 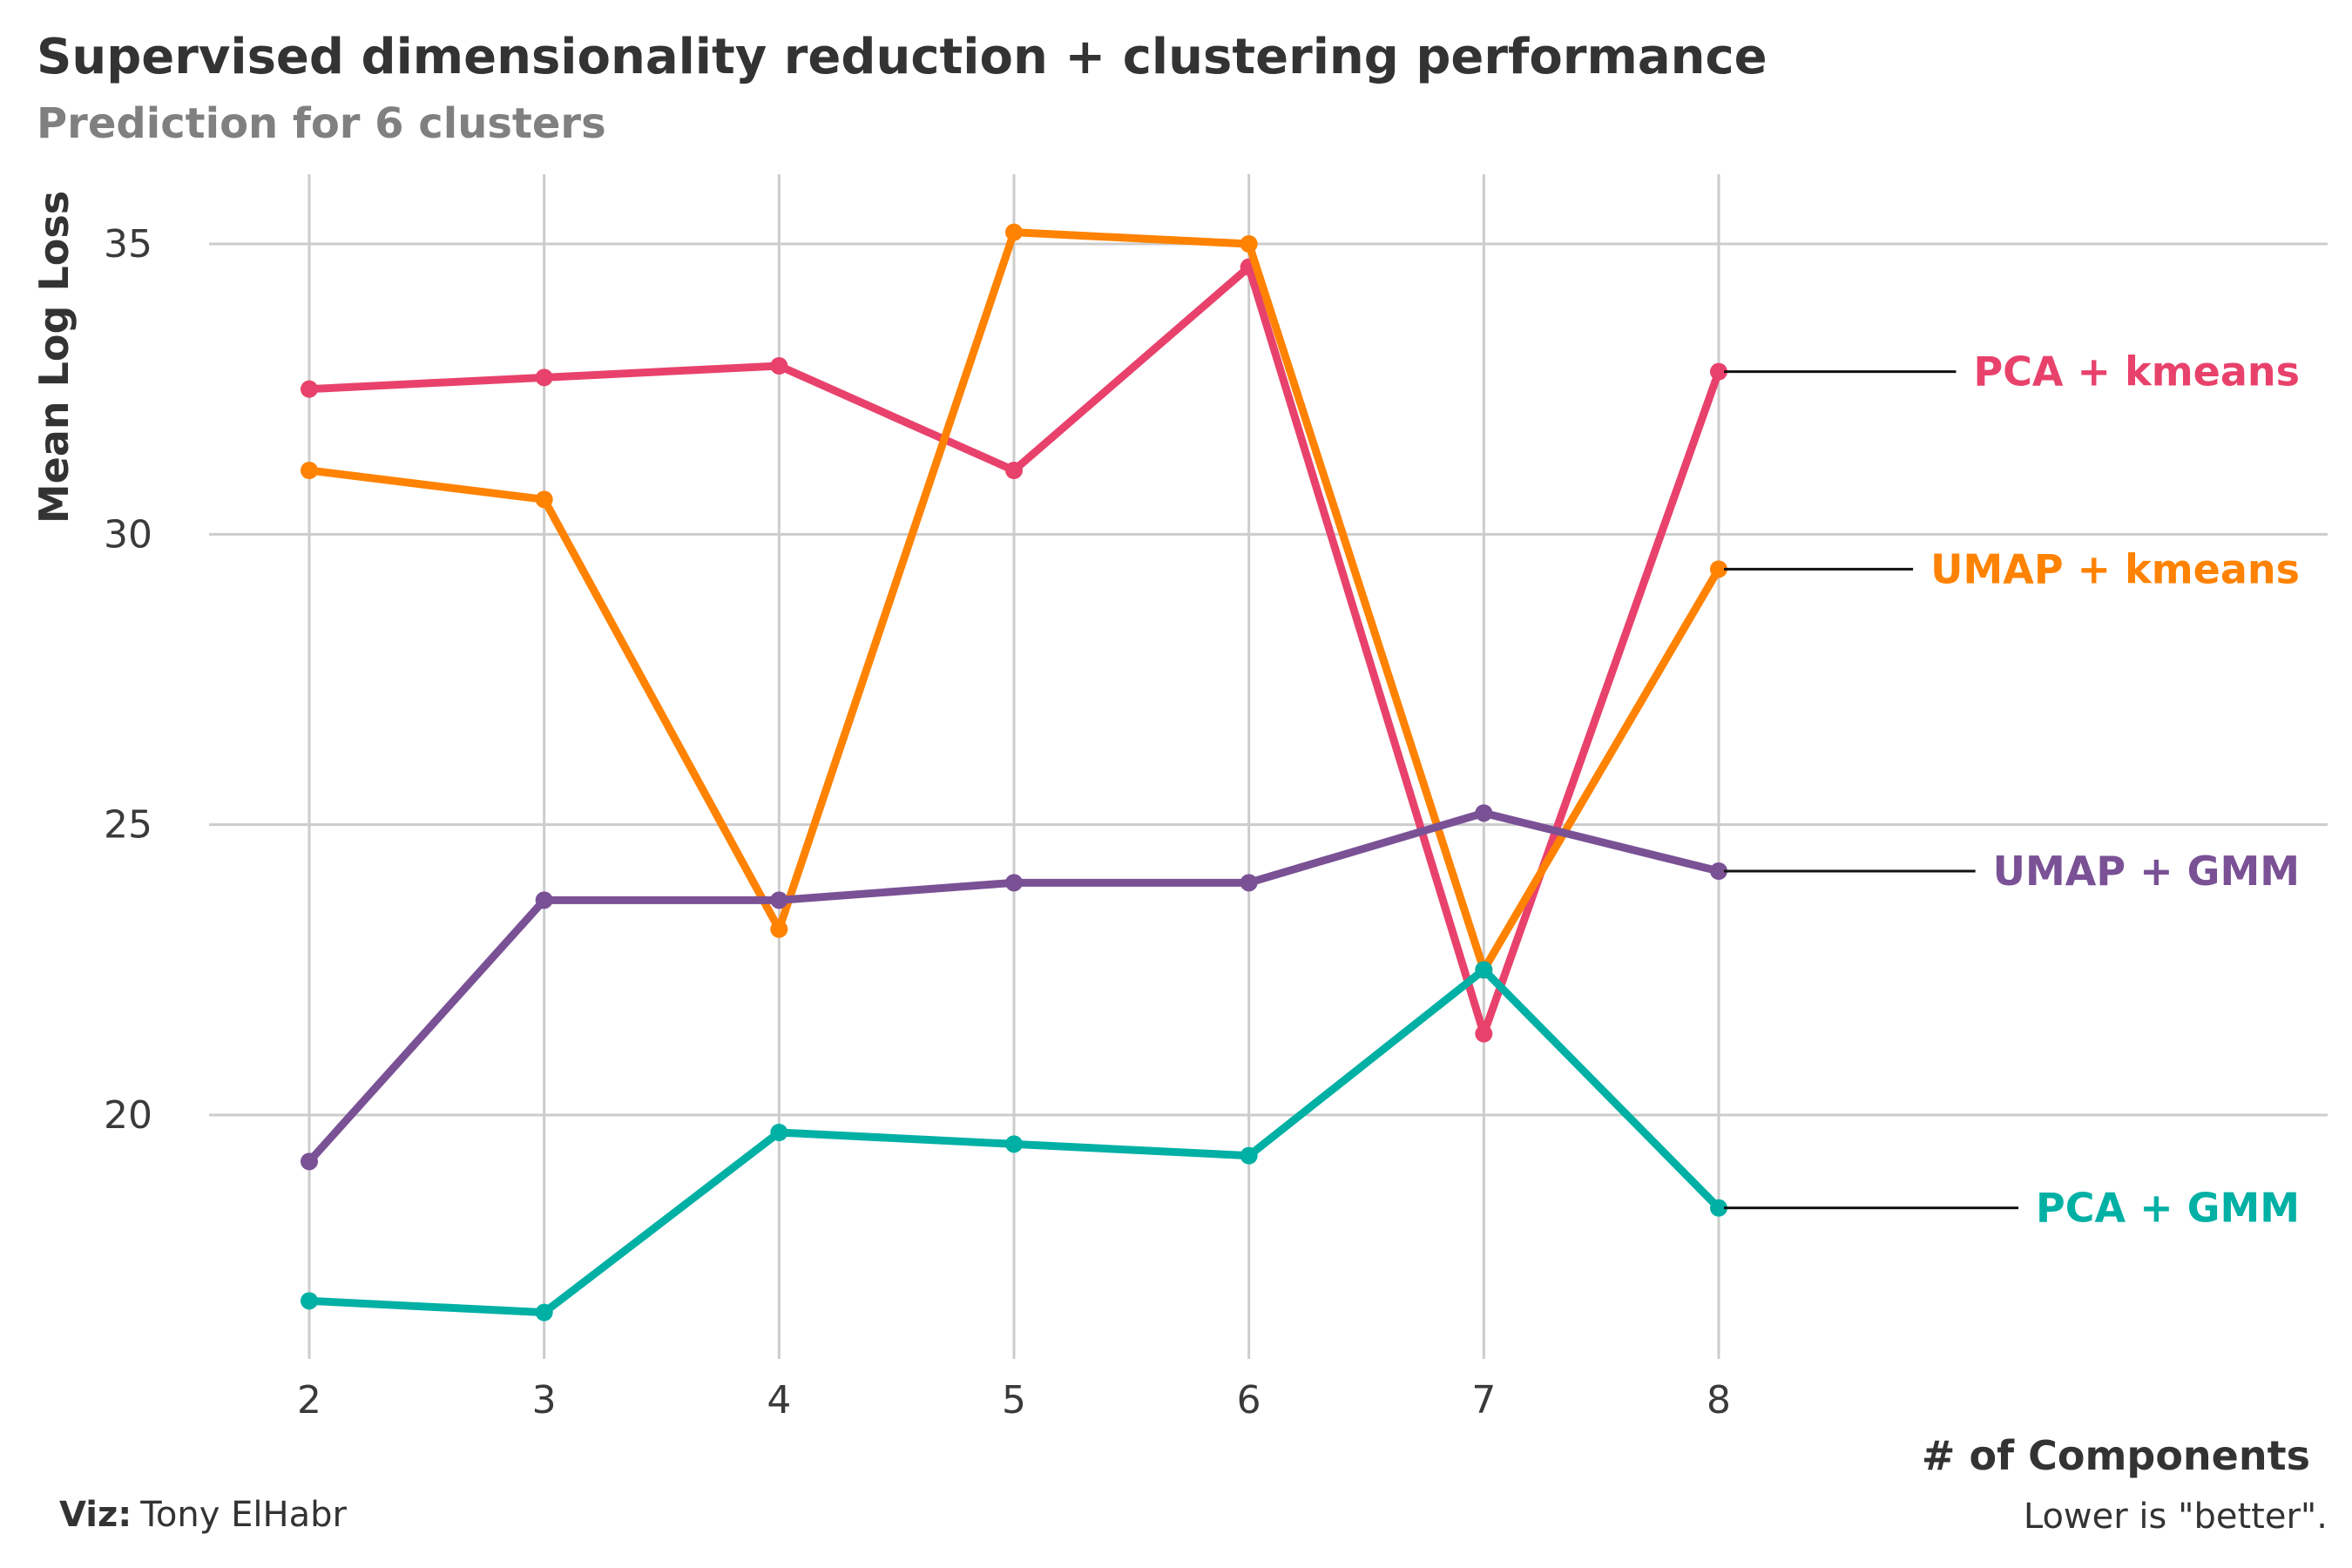 What do you see at coordinates (2136, 371) in the screenshot?
I see `series-label: PCA + kmeans` at bounding box center [2136, 371].